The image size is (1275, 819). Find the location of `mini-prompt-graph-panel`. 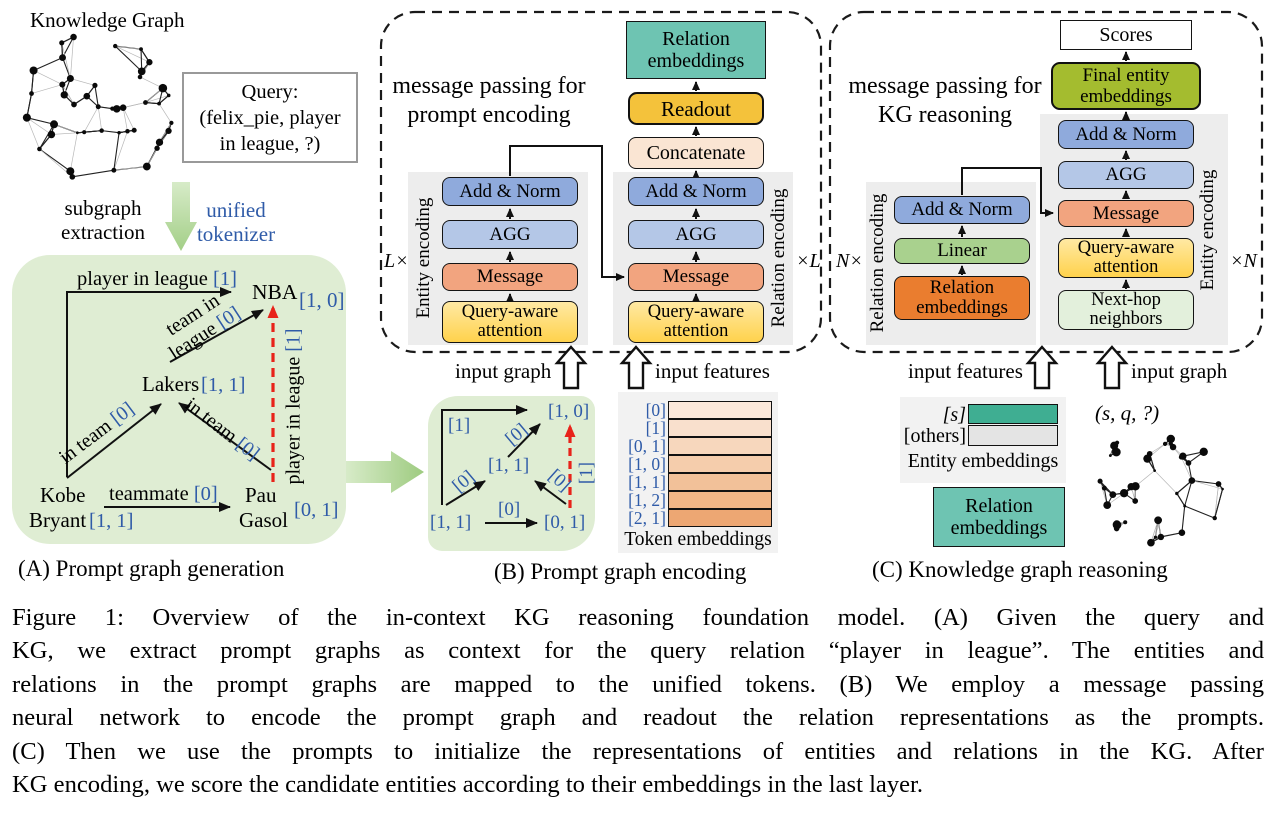

mini-prompt-graph-panel is located at coordinates (511, 473).